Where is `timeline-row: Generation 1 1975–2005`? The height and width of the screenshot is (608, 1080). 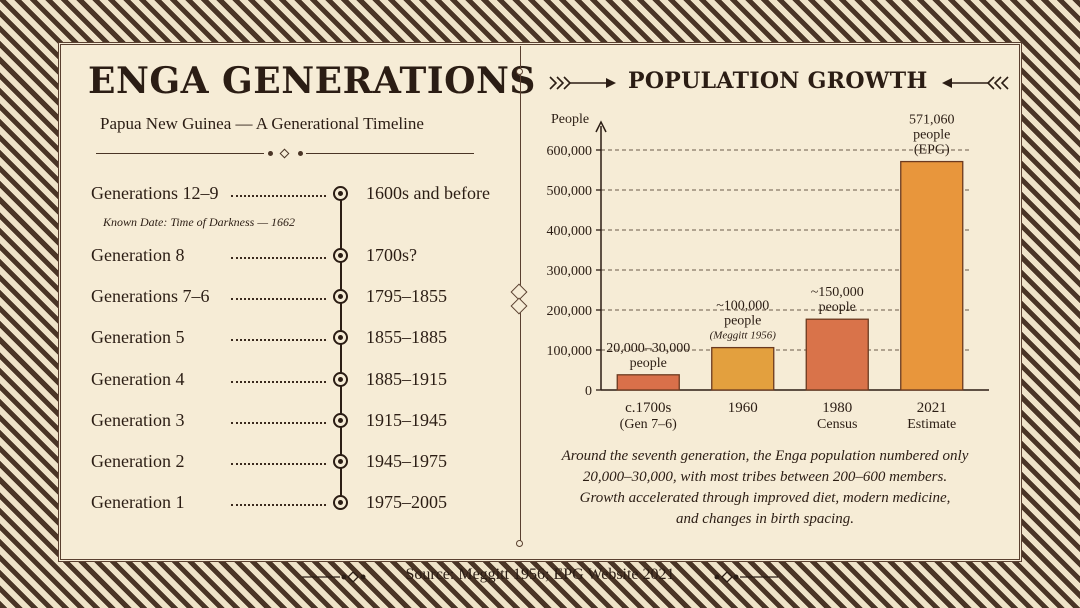
timeline-row: Generation 1 1975–2005 is located at coordinates (260, 504).